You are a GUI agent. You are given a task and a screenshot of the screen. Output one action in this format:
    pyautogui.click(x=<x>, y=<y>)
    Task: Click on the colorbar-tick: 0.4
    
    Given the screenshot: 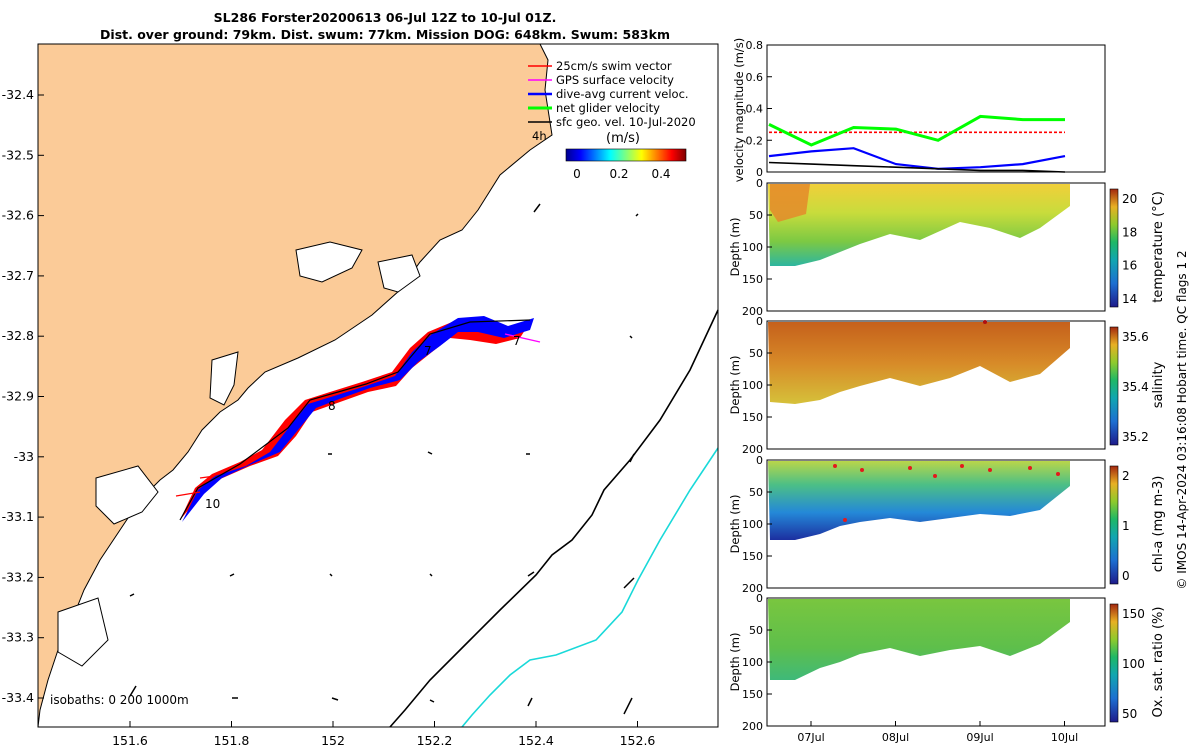 What is the action you would take?
    pyautogui.click(x=660, y=174)
    